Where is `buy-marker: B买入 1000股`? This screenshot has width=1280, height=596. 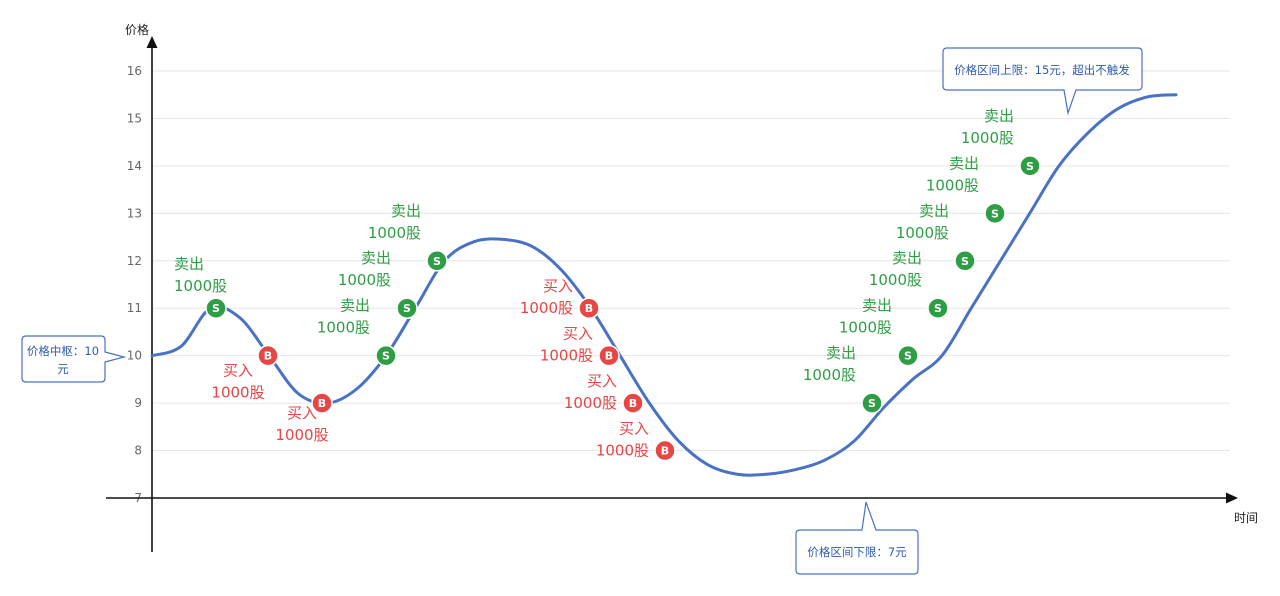
buy-marker: B买入 1000股 is located at coordinates (304, 418).